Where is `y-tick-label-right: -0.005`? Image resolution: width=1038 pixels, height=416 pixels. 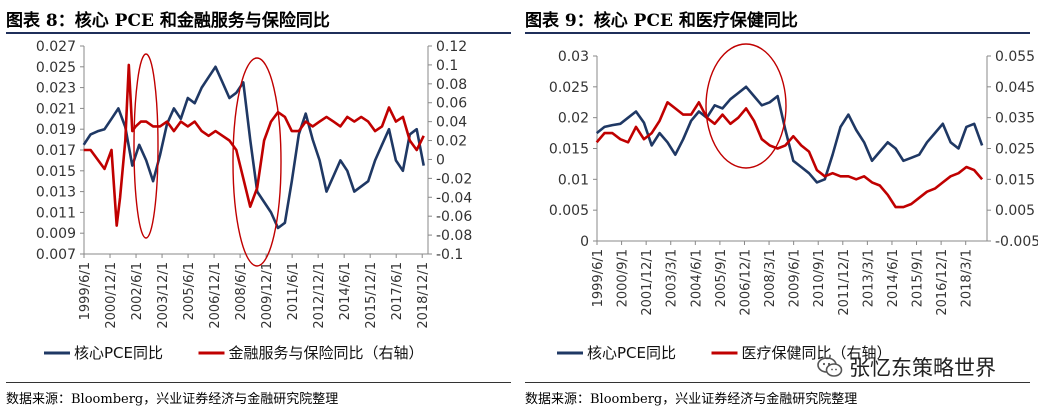
y-tick-label-right: -0.005 is located at coordinates (1016, 242).